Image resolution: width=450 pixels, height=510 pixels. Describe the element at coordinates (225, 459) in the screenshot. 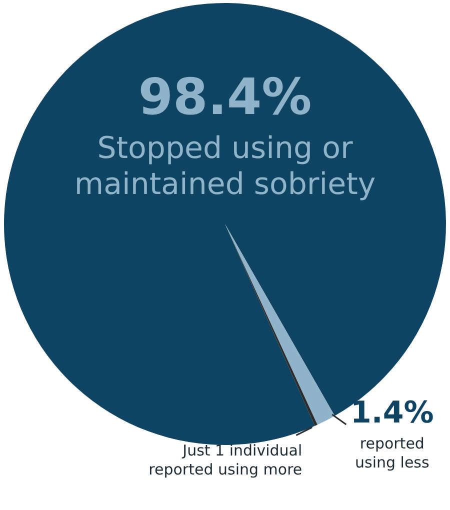

I see `slice-label: Just 1 individual reported using more` at that location.